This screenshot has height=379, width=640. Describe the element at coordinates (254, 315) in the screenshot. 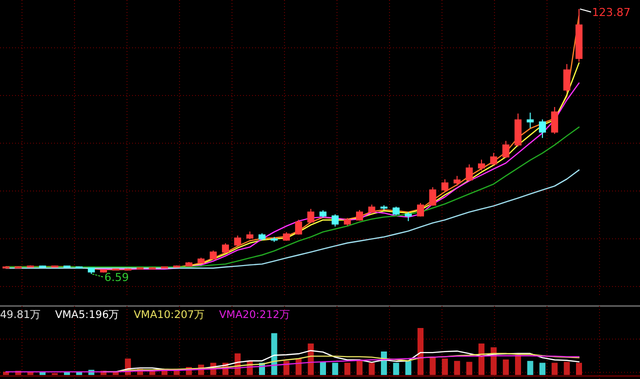

I see `text: VMA20:212万` at that location.